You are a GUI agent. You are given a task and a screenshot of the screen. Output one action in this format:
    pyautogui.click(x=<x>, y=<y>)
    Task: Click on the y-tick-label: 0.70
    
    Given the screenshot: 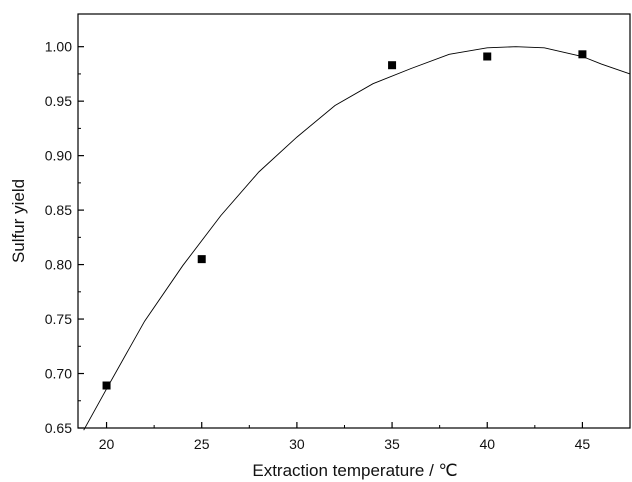 What is the action you would take?
    pyautogui.click(x=58, y=374)
    